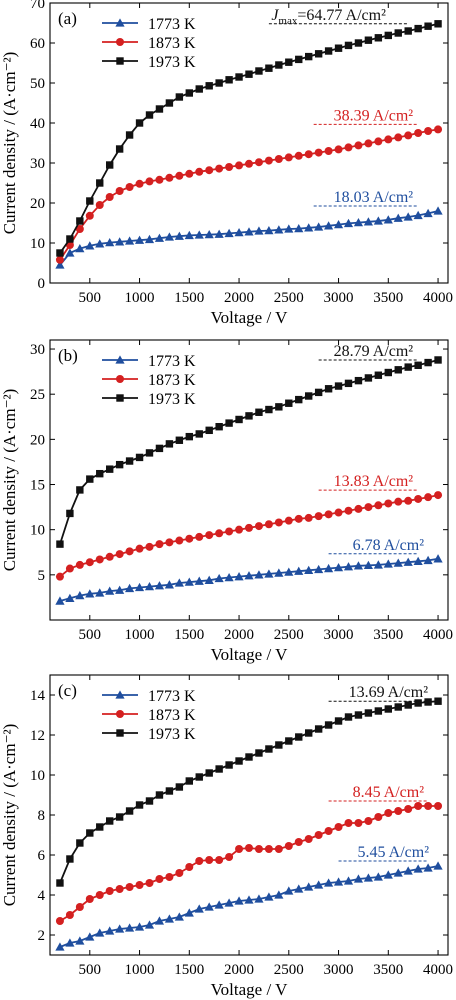  What do you see at coordinates (374, 197) in the screenshot?
I see `annotation-main: 18.03 A/cm²` at bounding box center [374, 197].